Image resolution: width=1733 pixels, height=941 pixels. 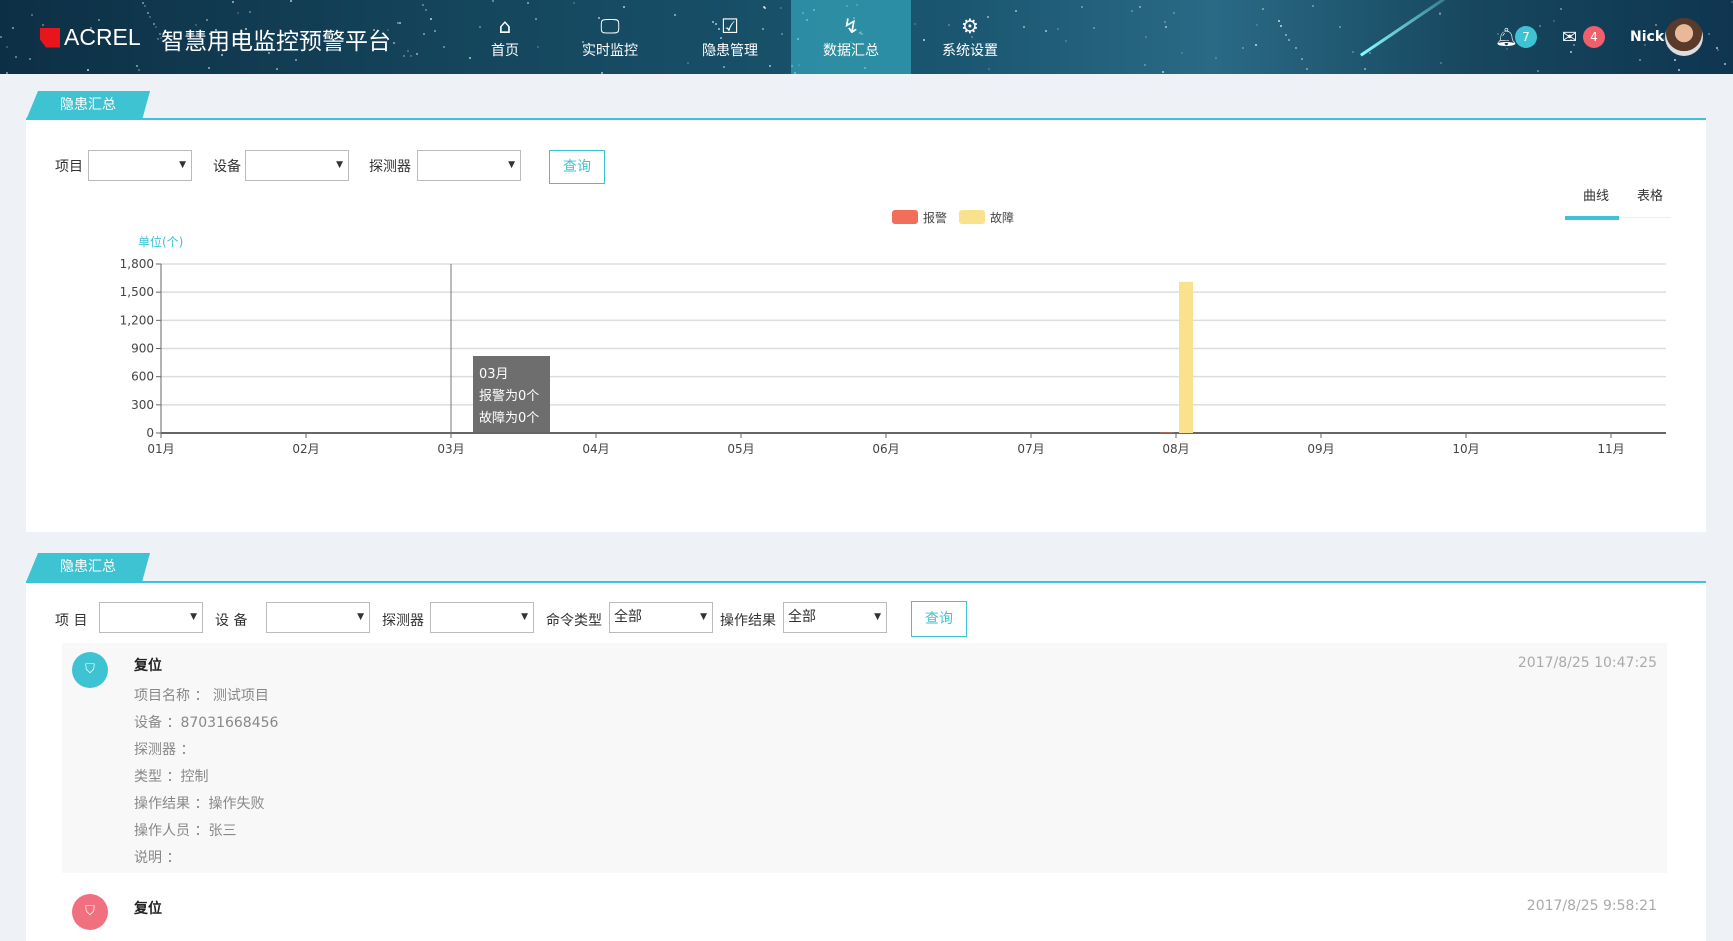 What do you see at coordinates (305, 449) in the screenshot?
I see `x-tick-label: 02月` at bounding box center [305, 449].